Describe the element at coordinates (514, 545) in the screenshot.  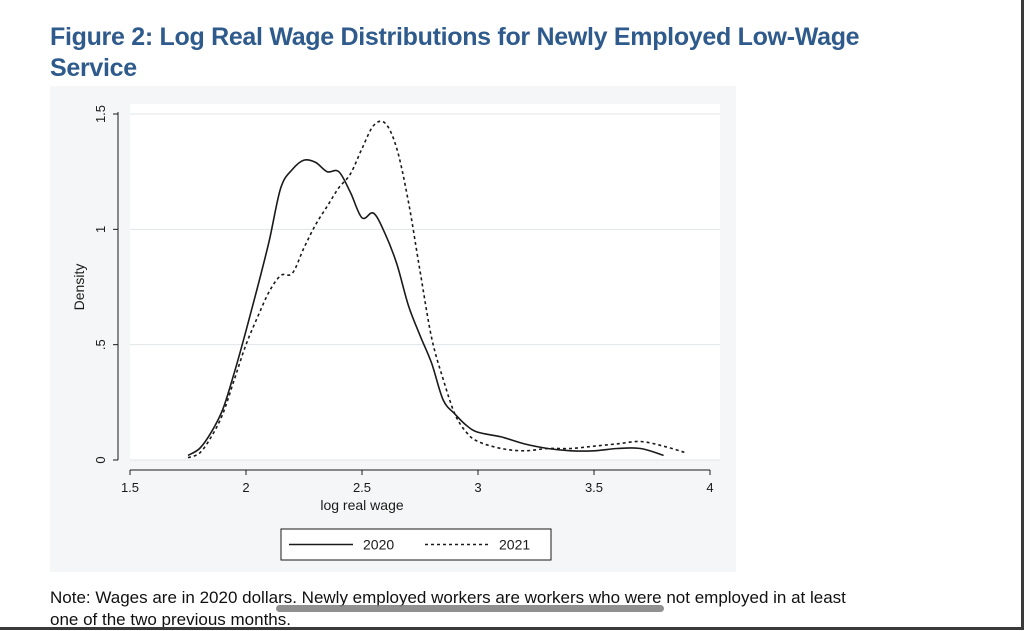
I see `legend-label-2021: 2021` at that location.